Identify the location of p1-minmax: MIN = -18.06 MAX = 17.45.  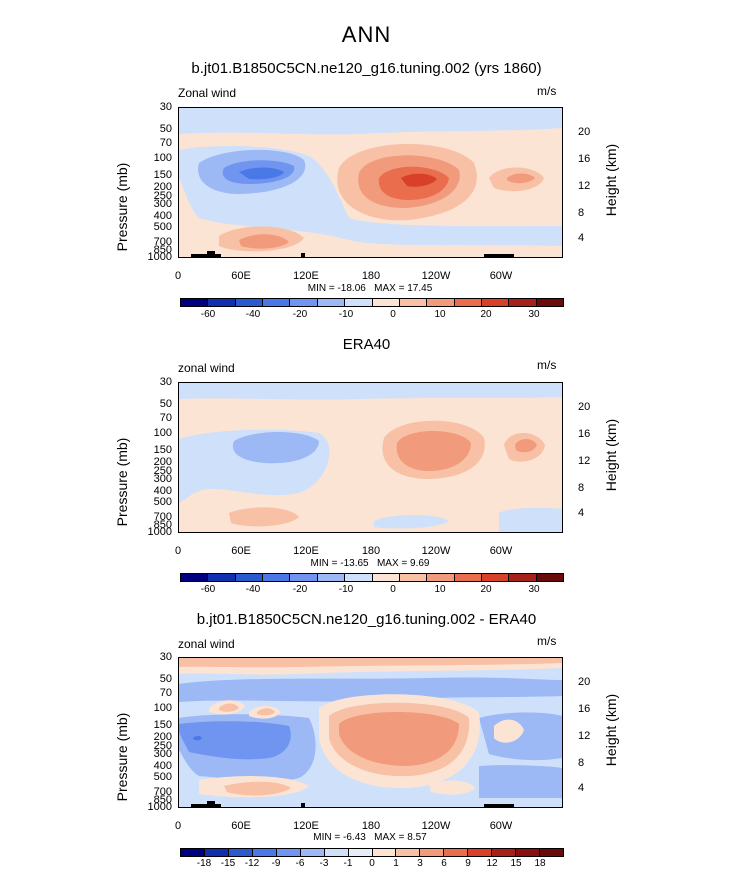
(370, 288).